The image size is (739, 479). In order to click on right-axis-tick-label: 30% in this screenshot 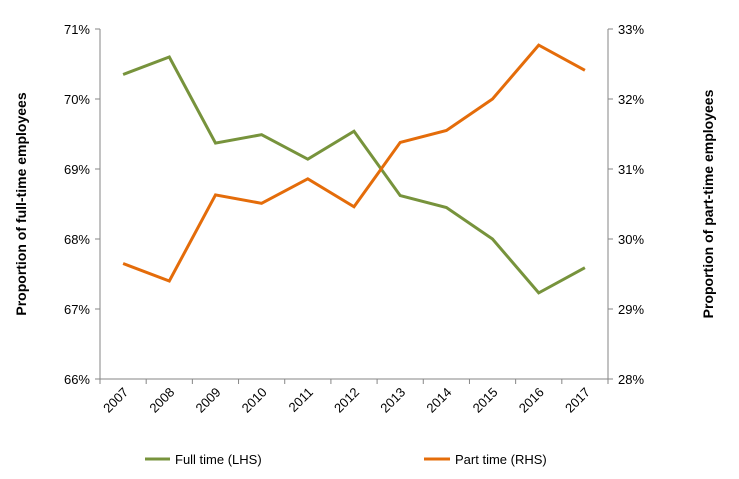, I will do `click(631, 239)`.